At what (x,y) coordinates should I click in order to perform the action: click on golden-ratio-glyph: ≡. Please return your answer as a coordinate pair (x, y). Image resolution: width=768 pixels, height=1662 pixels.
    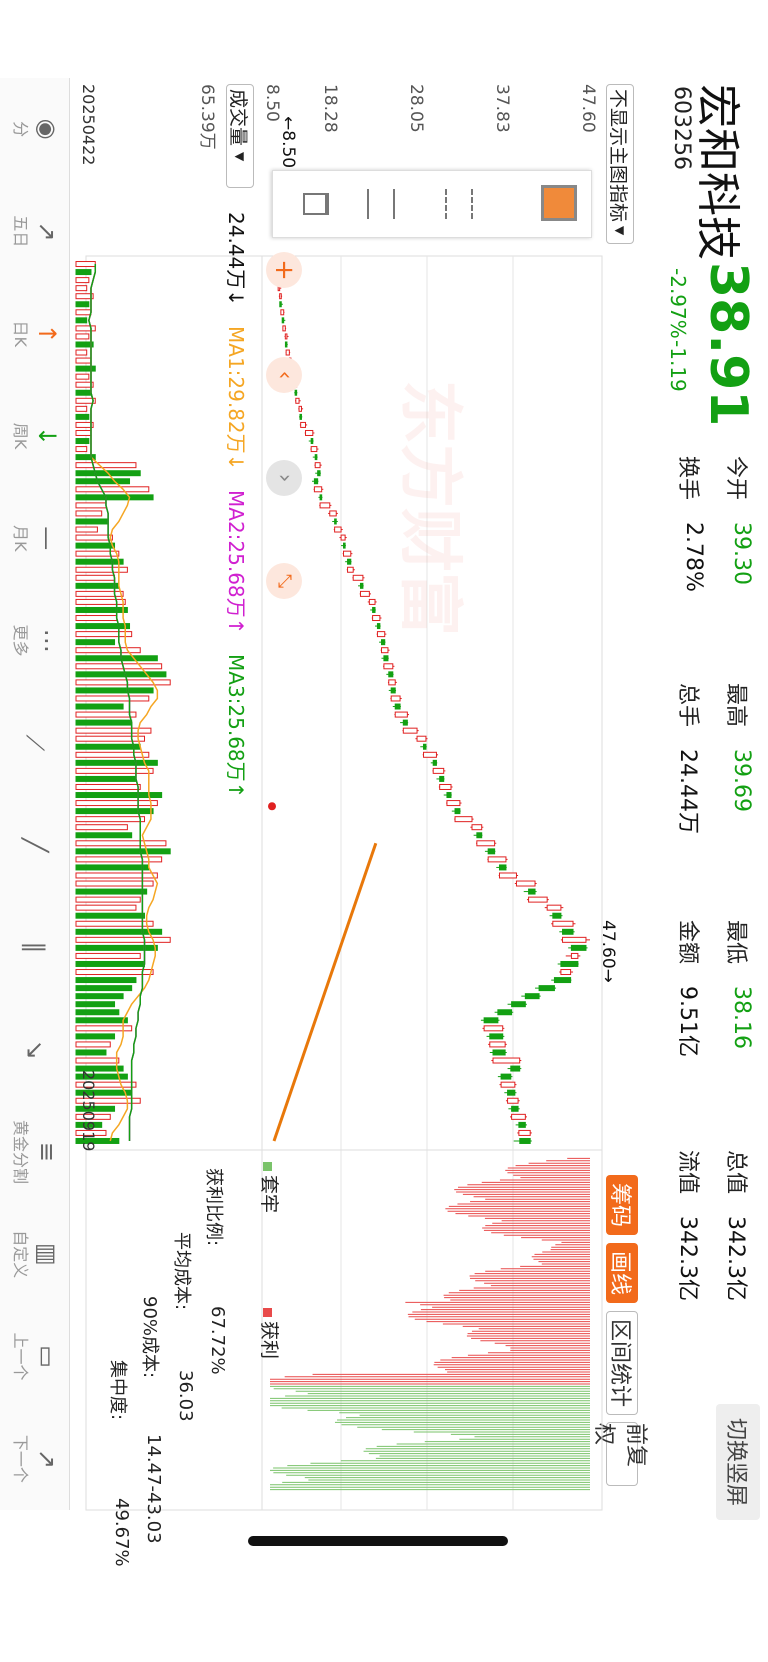
    Looking at the image, I should click on (47, 1152).